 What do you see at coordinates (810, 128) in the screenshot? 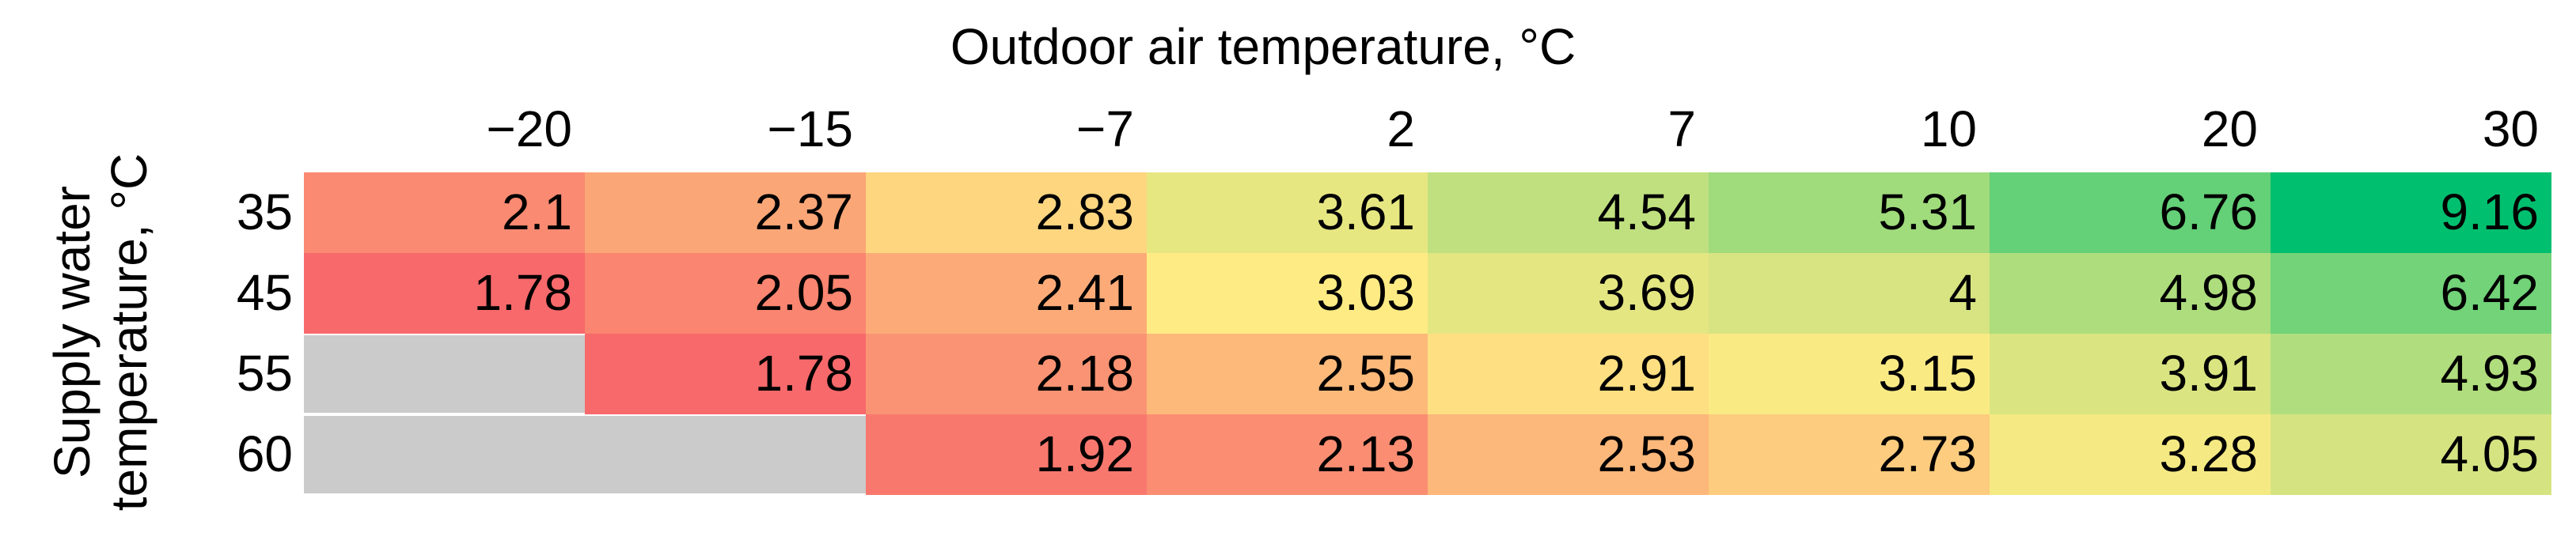
I see `column-label: −15` at bounding box center [810, 128].